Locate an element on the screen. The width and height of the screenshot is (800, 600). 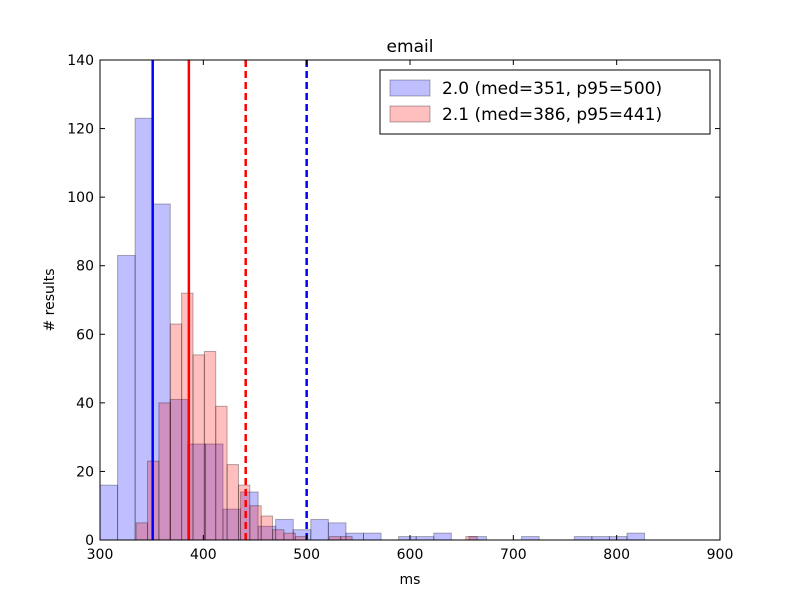
y-tick-label: 20 is located at coordinates (85, 472).